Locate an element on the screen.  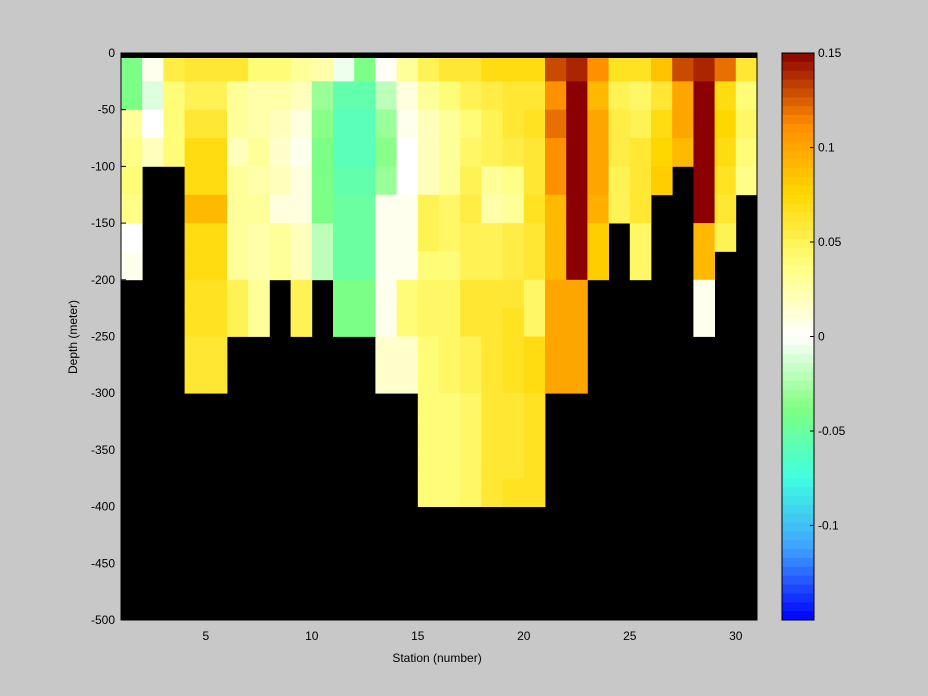
y-tick-label: -450 is located at coordinates (103, 563).